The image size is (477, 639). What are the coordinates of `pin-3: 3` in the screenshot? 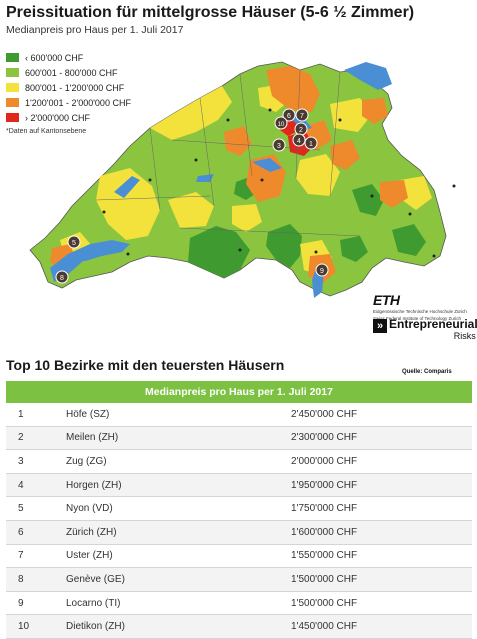 It's located at (279, 145).